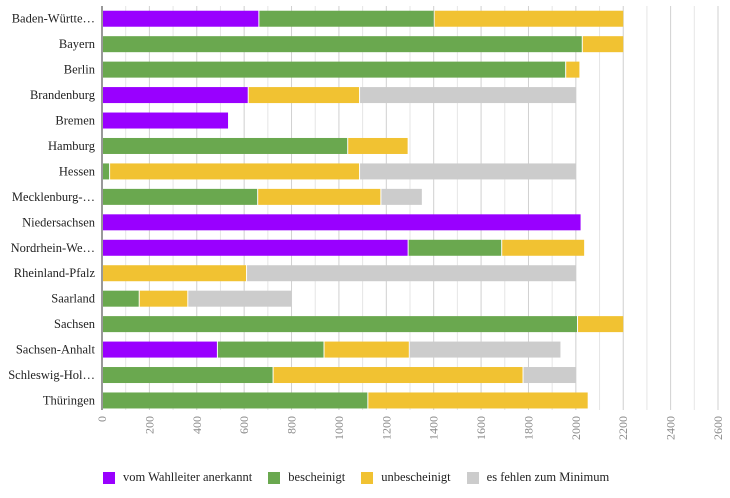 The height and width of the screenshot is (498, 730). I want to click on x-tick-label: 1000, so click(339, 428).